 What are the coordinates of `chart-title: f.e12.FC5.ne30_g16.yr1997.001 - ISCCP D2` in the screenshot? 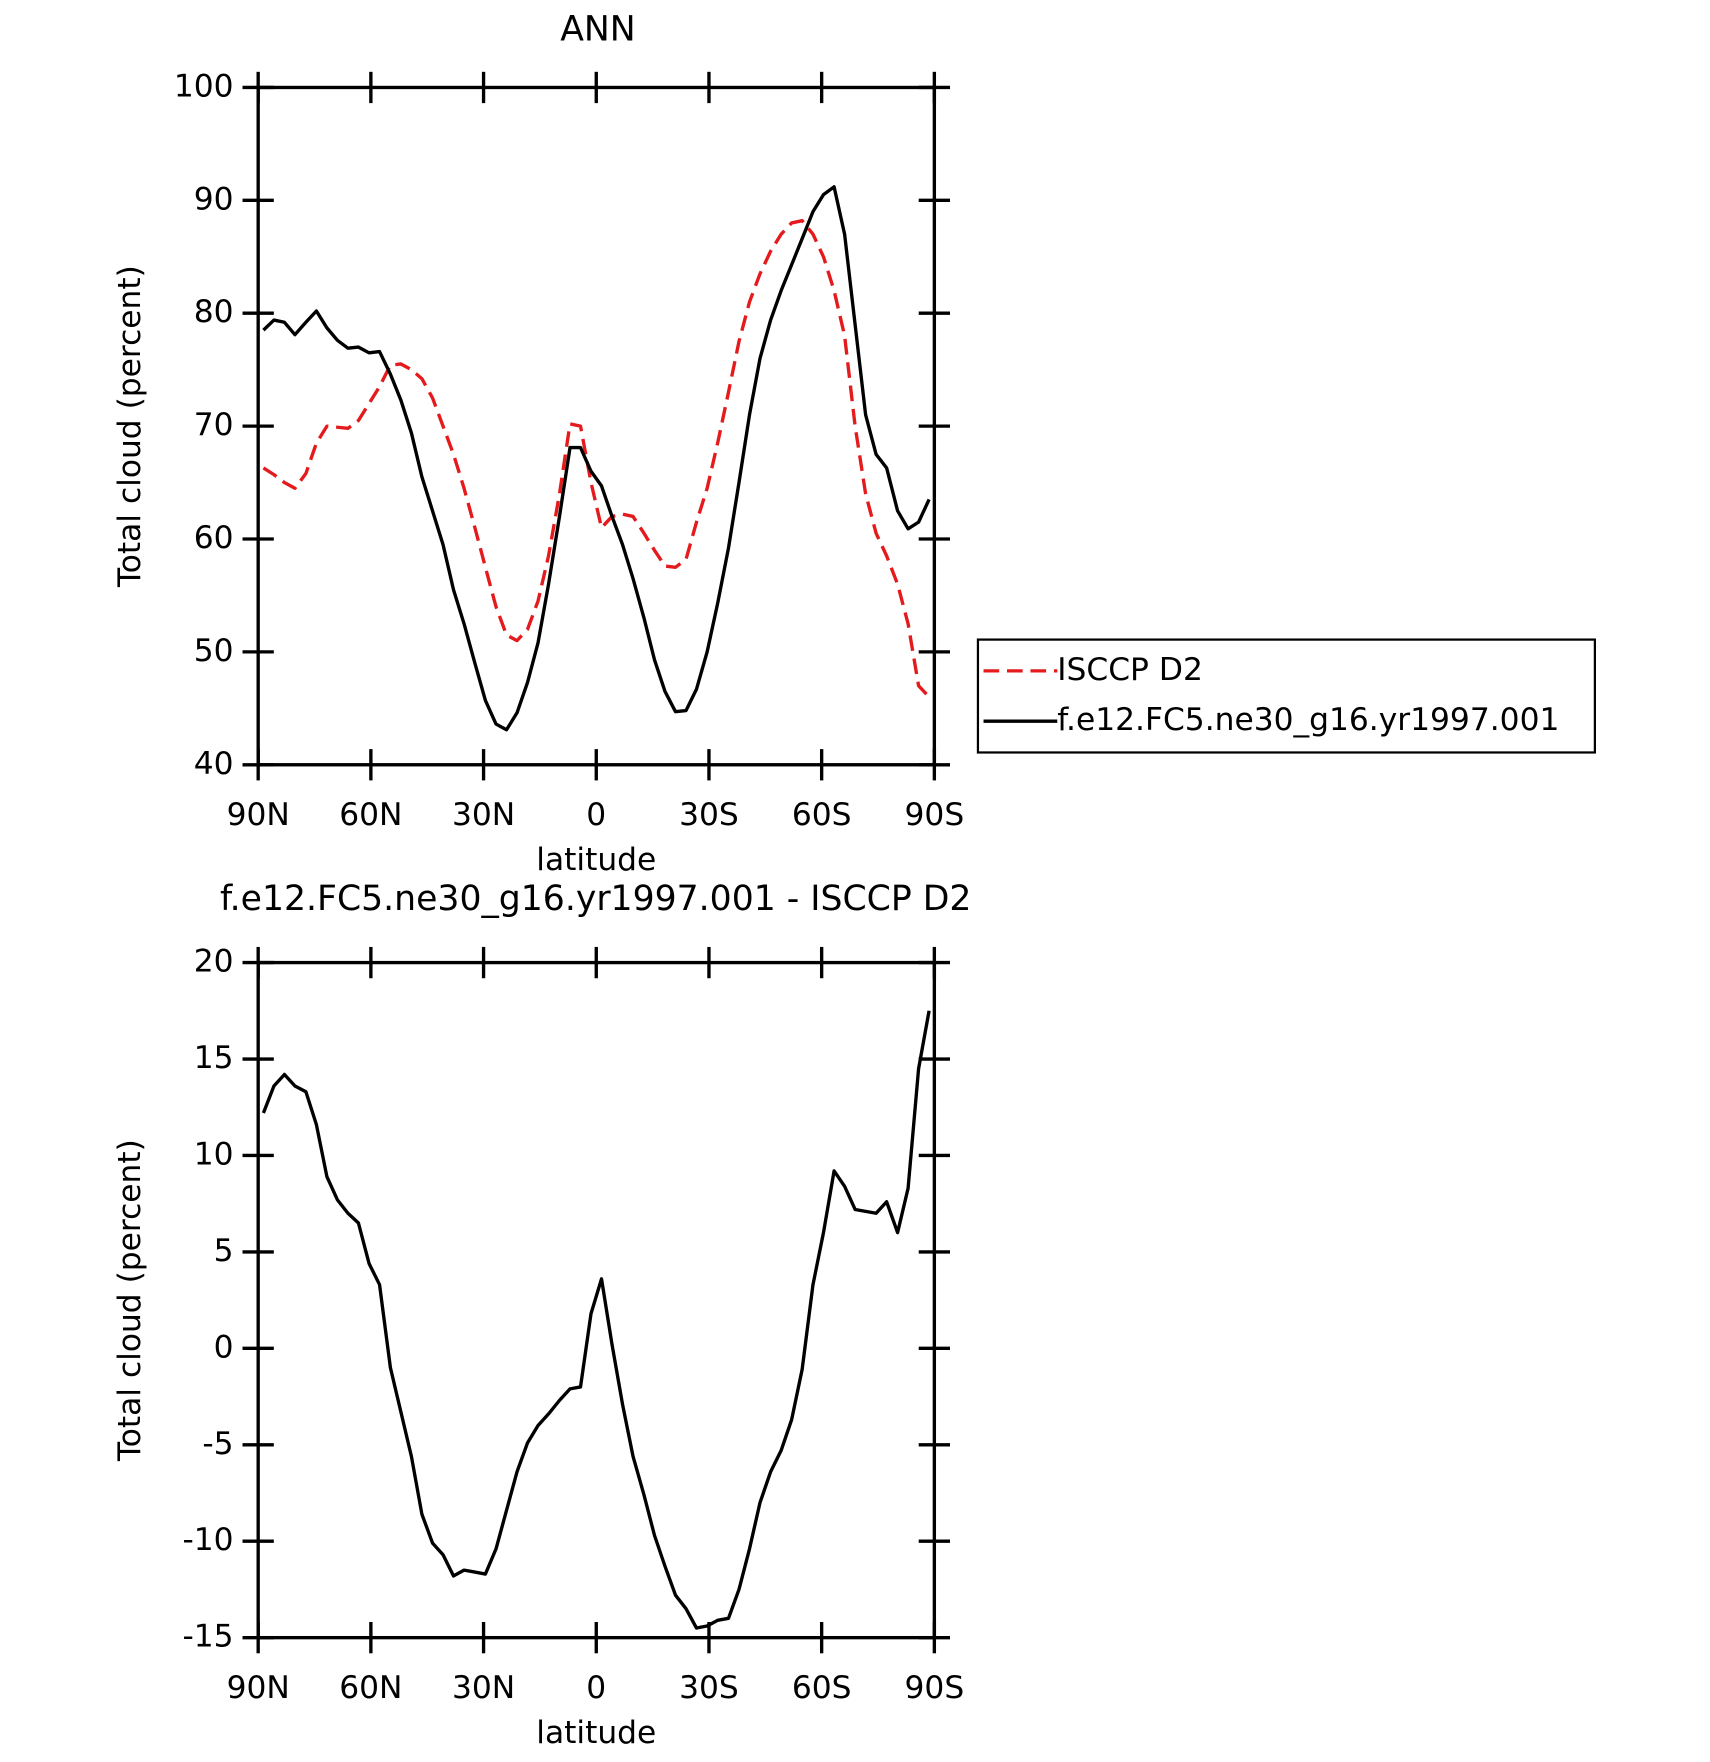 It's located at (595, 899).